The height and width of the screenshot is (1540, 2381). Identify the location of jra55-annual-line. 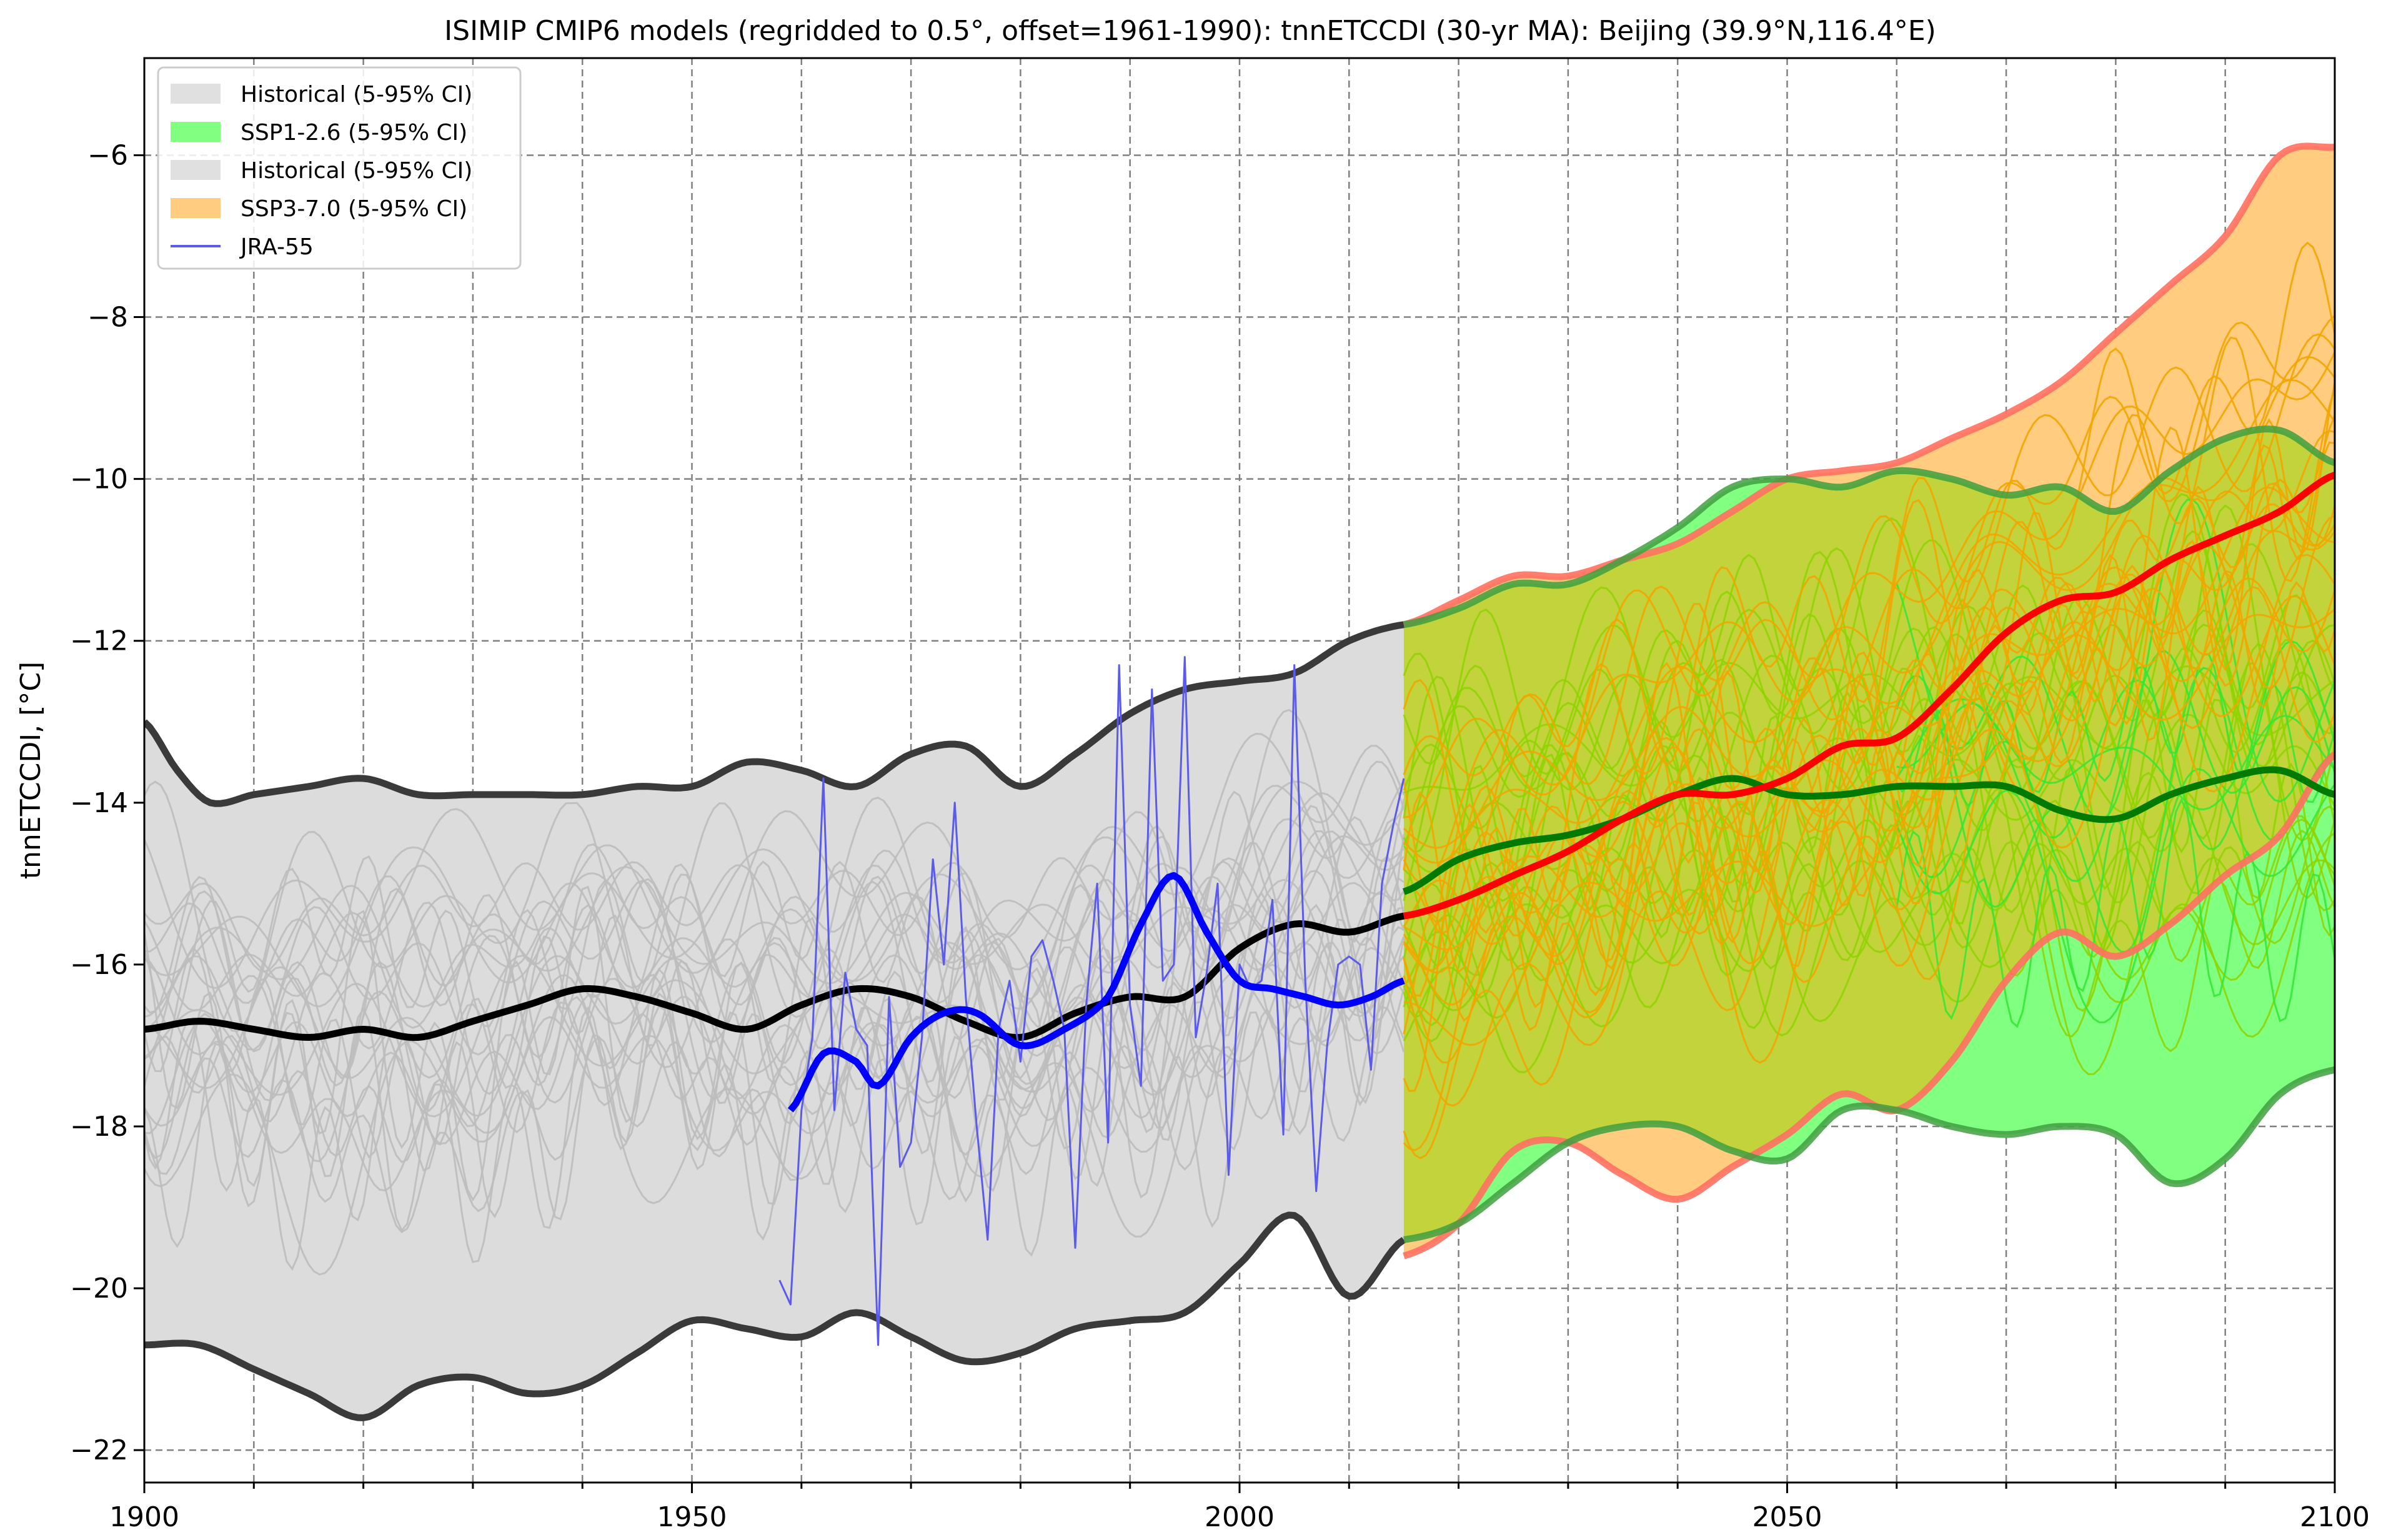
(1091, 1001).